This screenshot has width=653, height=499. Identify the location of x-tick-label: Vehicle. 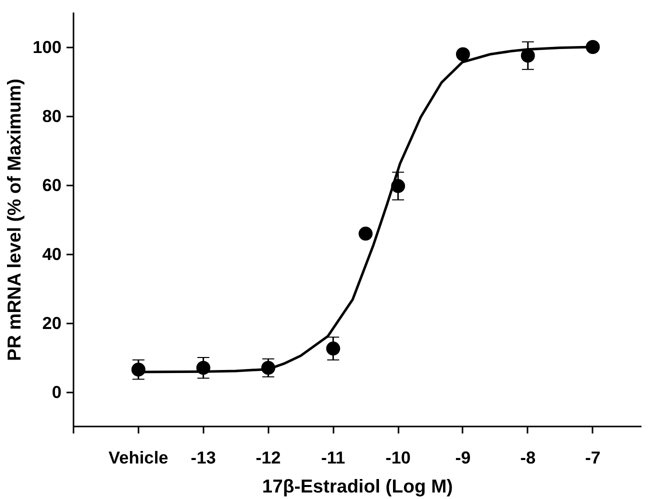
(138, 458).